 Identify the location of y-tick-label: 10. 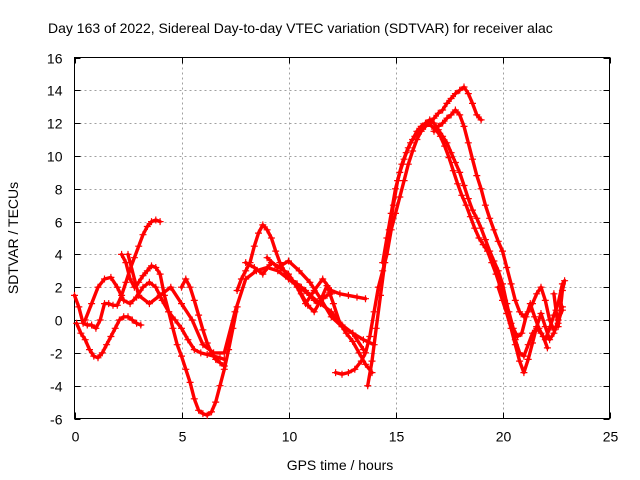
(55, 157).